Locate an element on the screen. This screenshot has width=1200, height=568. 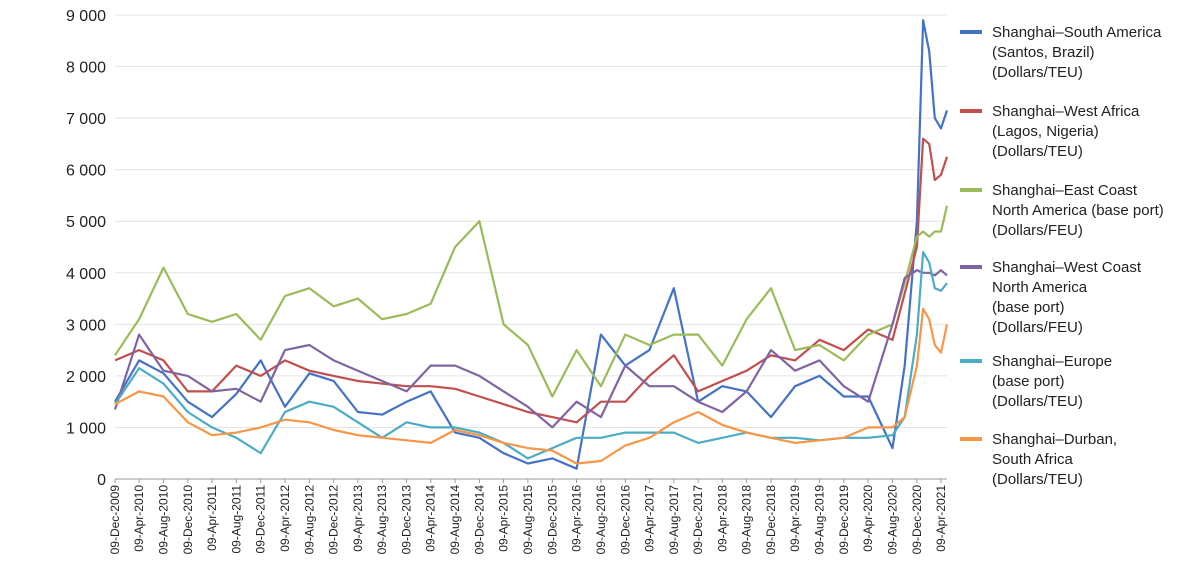
legend-label: Shanghai–West Africa is located at coordinates (1066, 111).